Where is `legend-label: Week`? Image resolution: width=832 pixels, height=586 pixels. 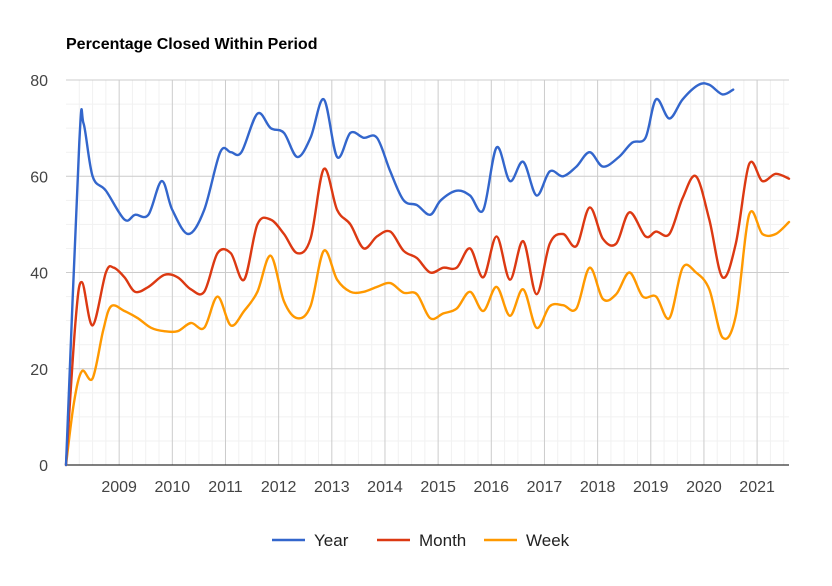 legend-label: Week is located at coordinates (548, 540).